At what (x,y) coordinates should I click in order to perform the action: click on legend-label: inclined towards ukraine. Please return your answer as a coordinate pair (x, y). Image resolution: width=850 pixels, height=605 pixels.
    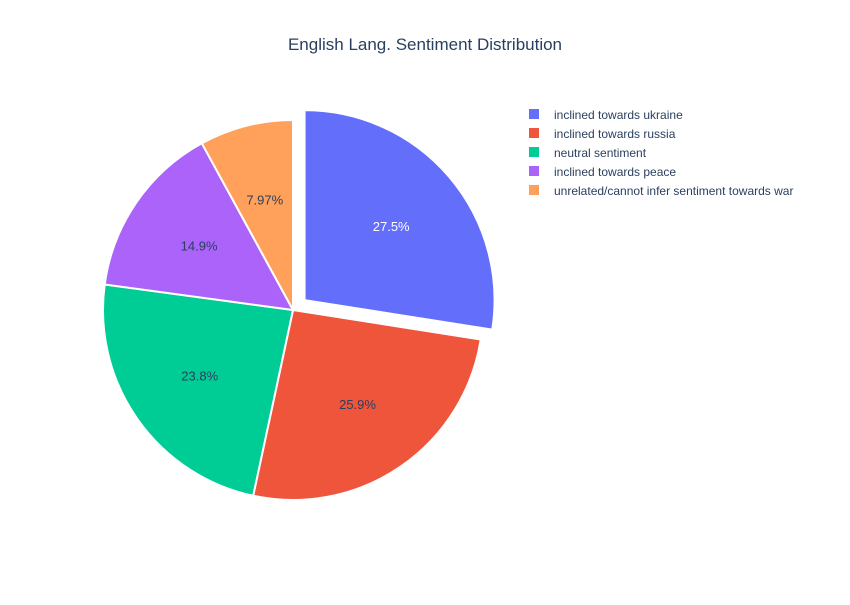
    Looking at the image, I should click on (618, 115).